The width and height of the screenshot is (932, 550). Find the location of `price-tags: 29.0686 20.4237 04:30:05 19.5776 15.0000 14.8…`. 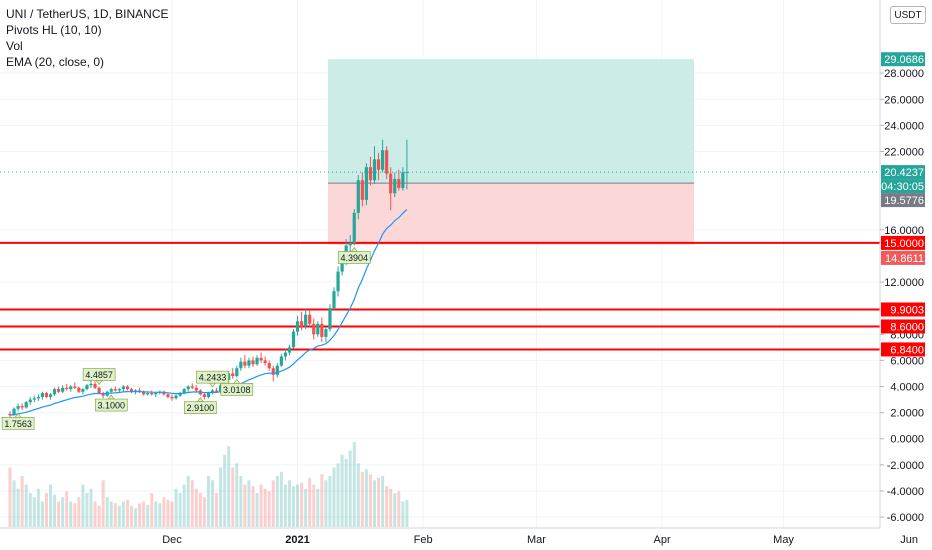

price-tags: 29.0686 20.4237 04:30:05 19.5776 15.0000 14.8… is located at coordinates (903, 204).